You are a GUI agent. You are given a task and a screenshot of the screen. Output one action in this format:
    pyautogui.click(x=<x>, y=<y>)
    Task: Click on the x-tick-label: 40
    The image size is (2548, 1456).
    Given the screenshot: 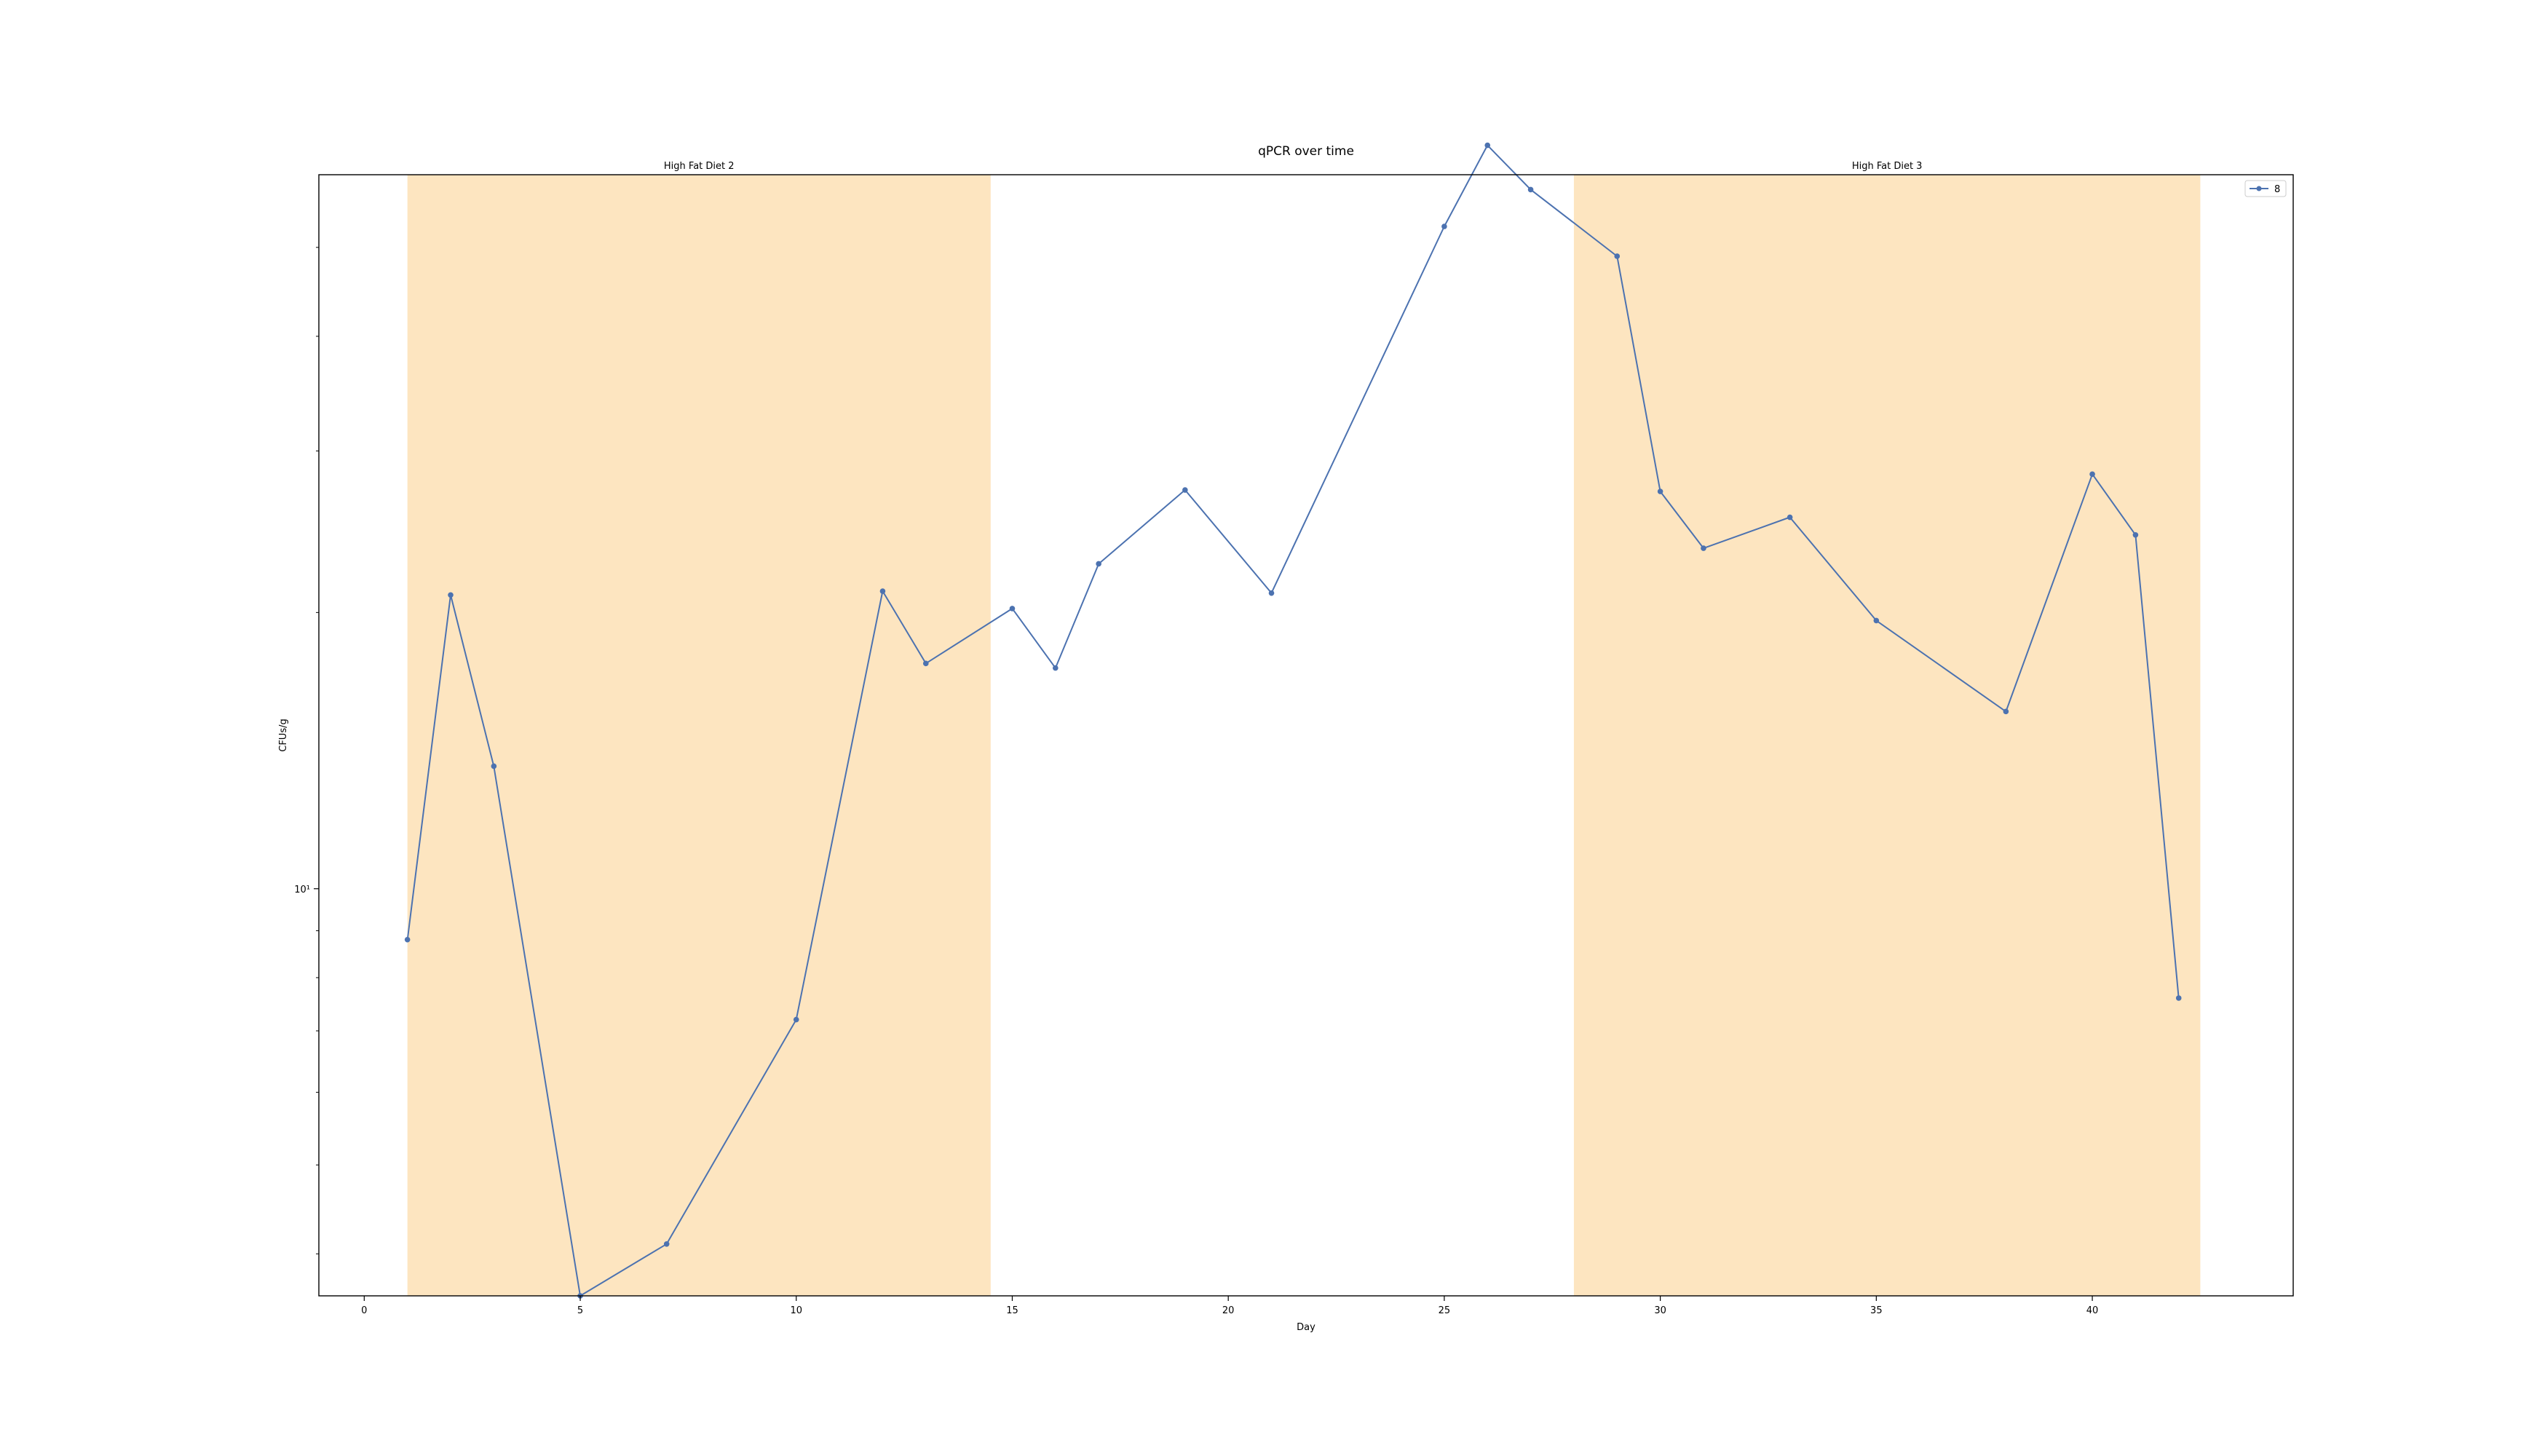 What is the action you would take?
    pyautogui.click(x=2092, y=1310)
    